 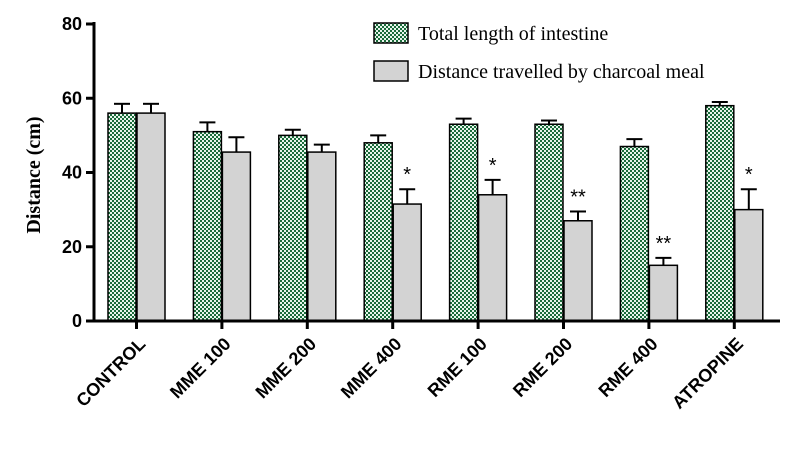 What do you see at coordinates (707, 373) in the screenshot?
I see `x-category-label: ATROPINE` at bounding box center [707, 373].